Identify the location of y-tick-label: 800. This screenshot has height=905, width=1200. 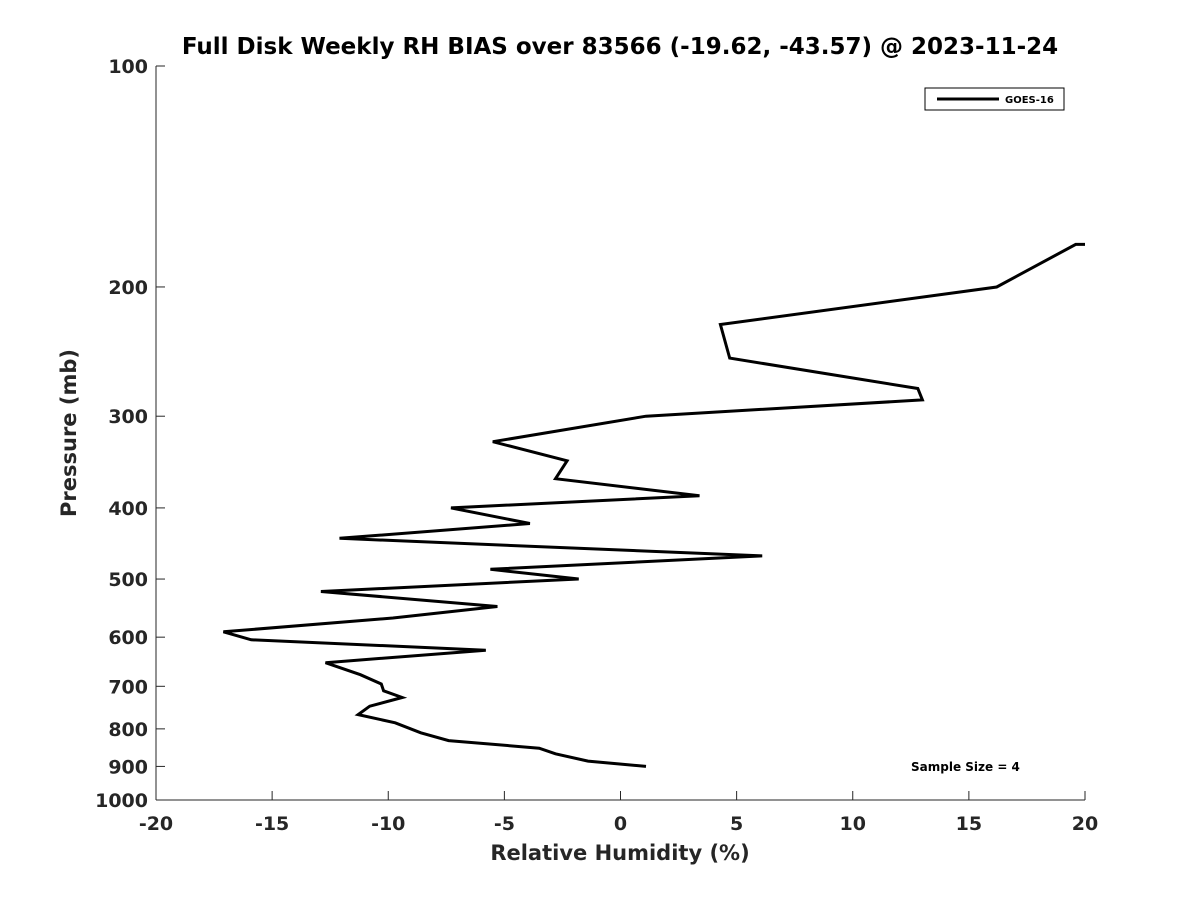
(128, 730).